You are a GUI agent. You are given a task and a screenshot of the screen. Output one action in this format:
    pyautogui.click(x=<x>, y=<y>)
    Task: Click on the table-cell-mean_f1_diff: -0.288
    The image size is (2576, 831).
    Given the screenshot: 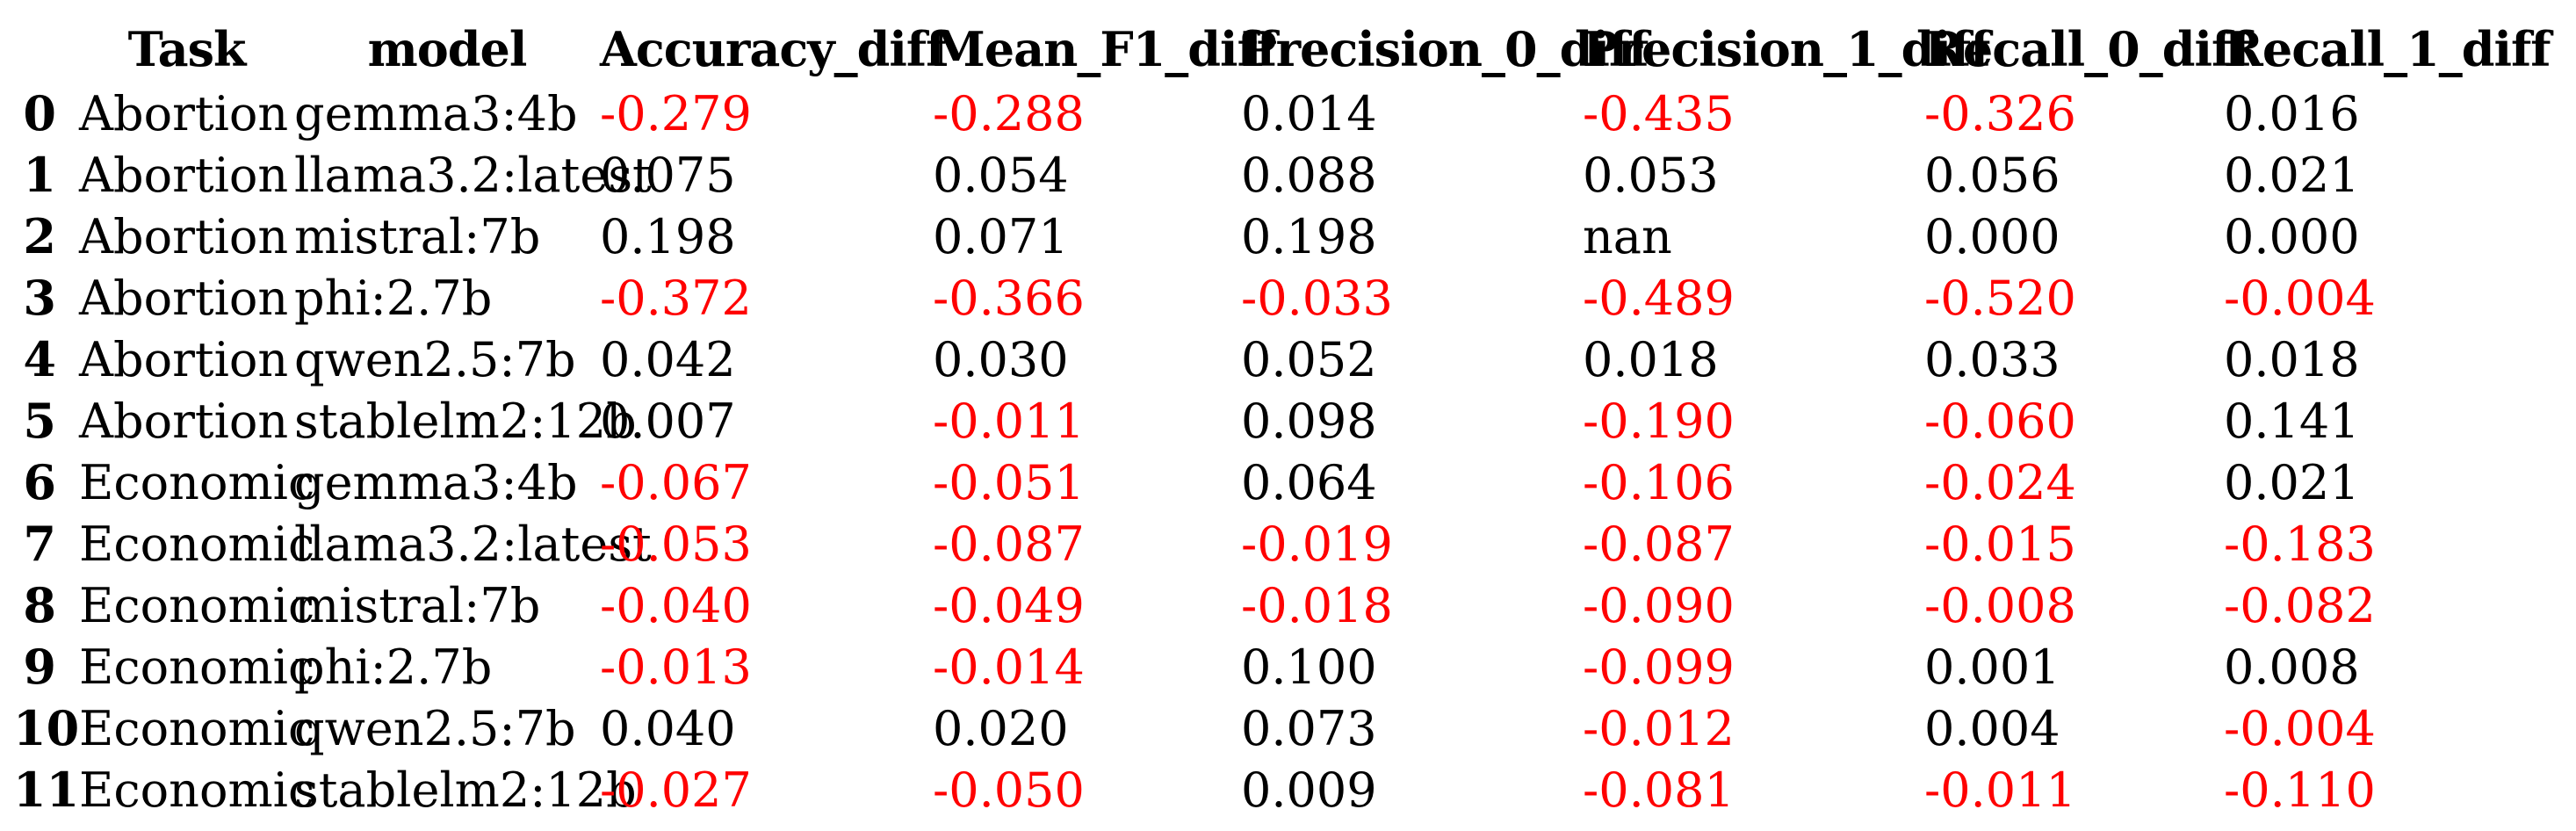 What is the action you would take?
    pyautogui.click(x=1009, y=113)
    